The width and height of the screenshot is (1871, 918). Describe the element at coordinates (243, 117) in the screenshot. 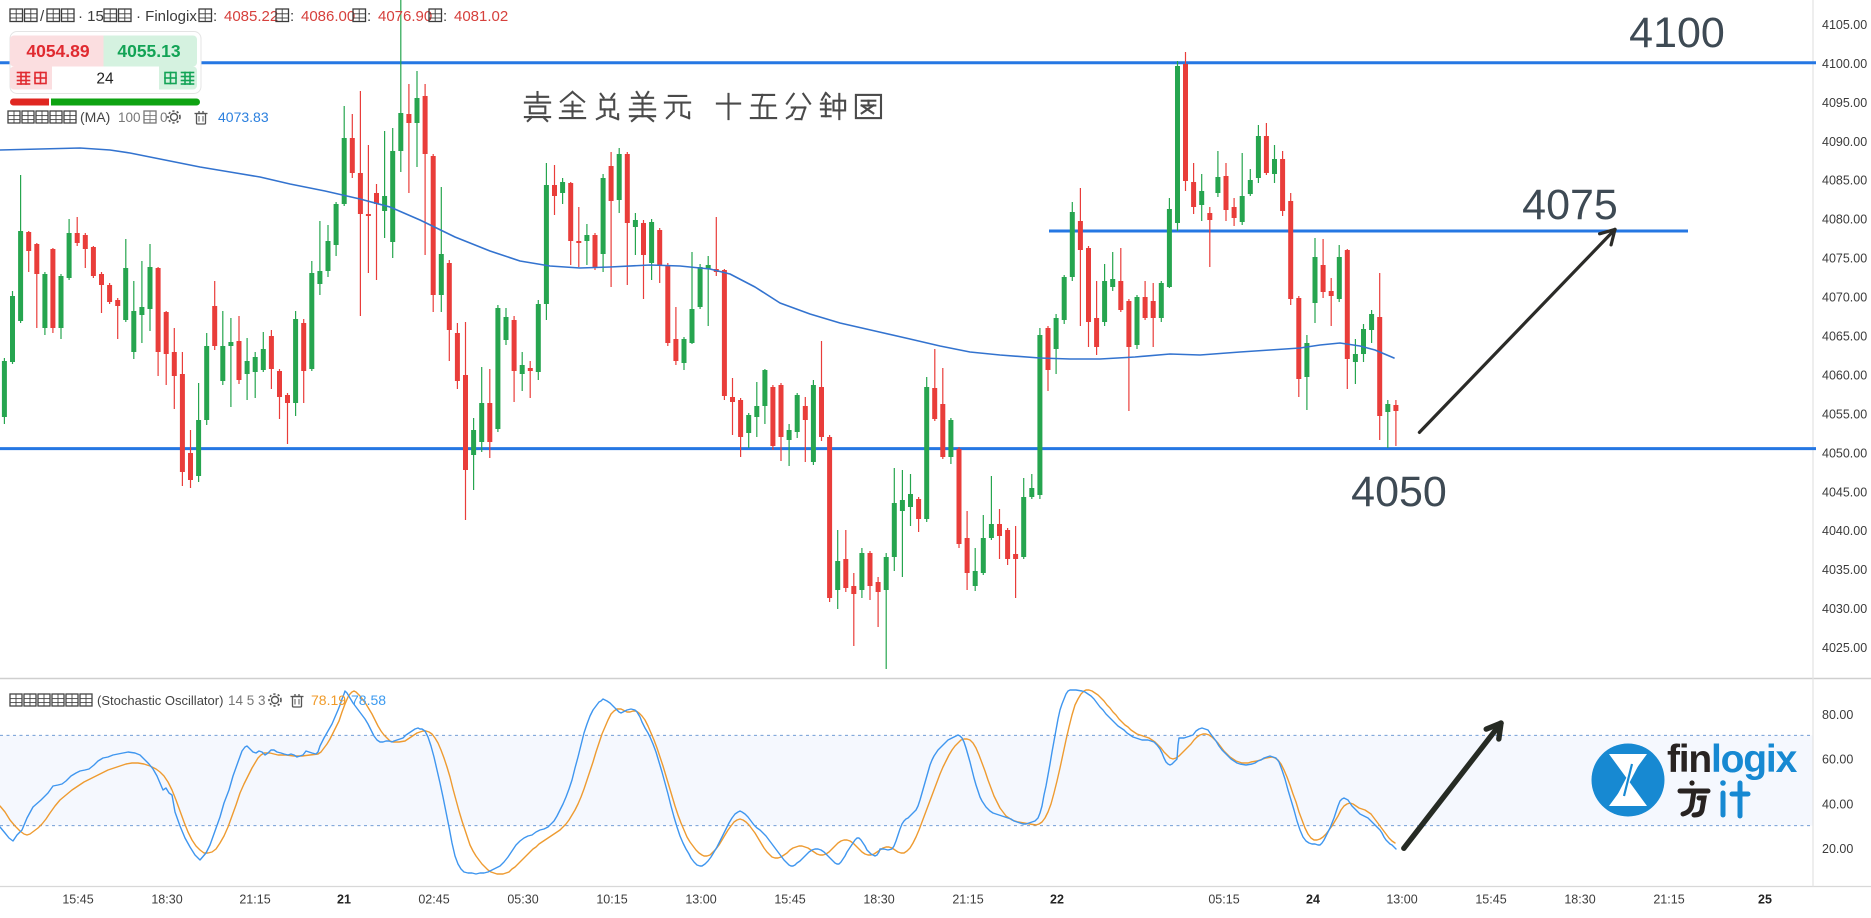

I see `svg-text: 4073.83` at that location.